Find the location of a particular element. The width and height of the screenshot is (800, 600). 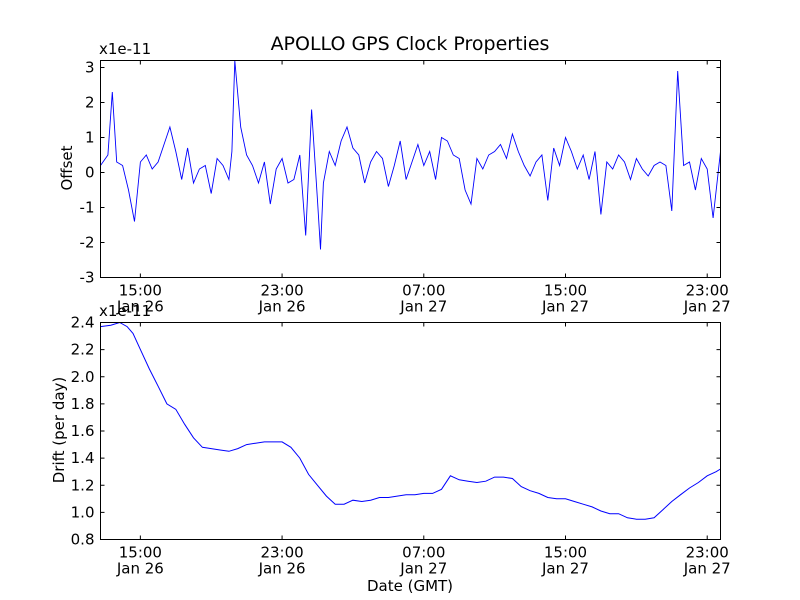

y-tick-label: 1.0 is located at coordinates (83, 512).